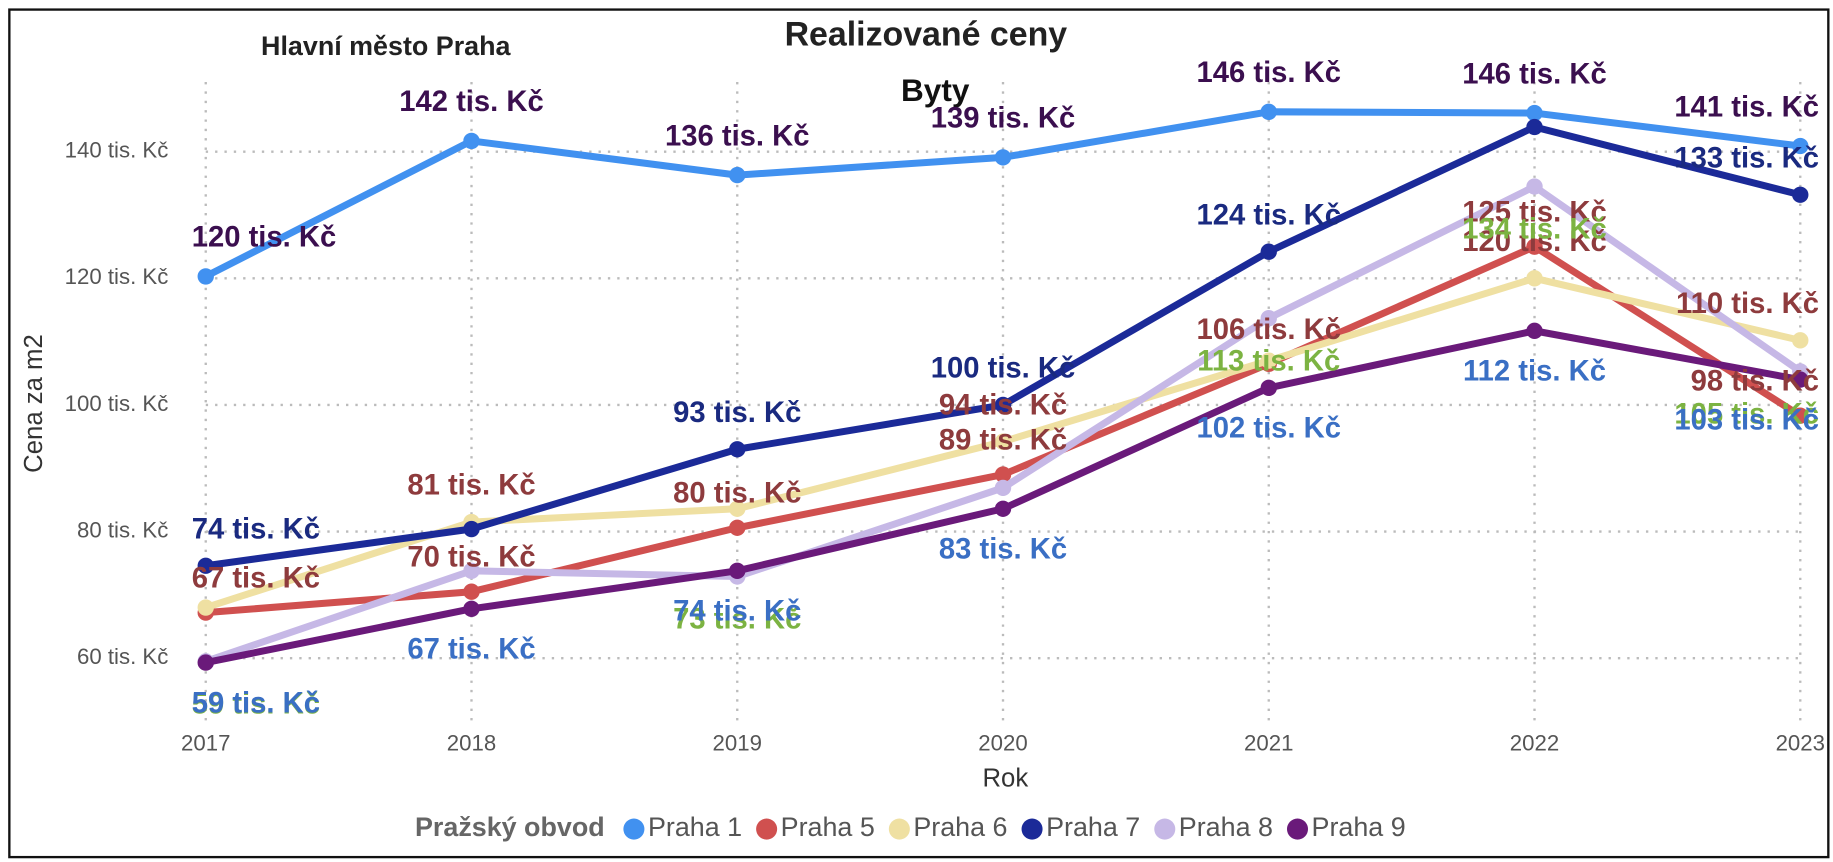  What do you see at coordinates (1746, 158) in the screenshot?
I see `data-label: 133 tis. Kč` at bounding box center [1746, 158].